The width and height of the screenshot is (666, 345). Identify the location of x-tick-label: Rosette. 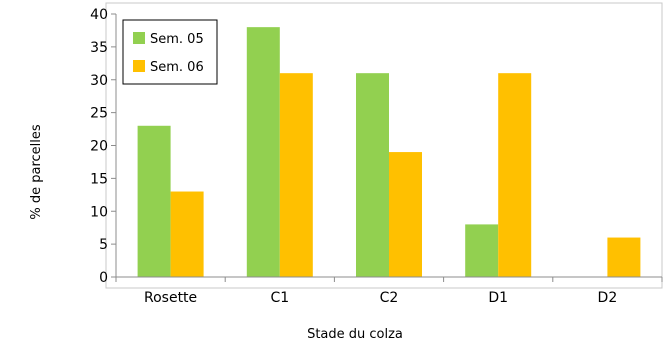
(170, 298).